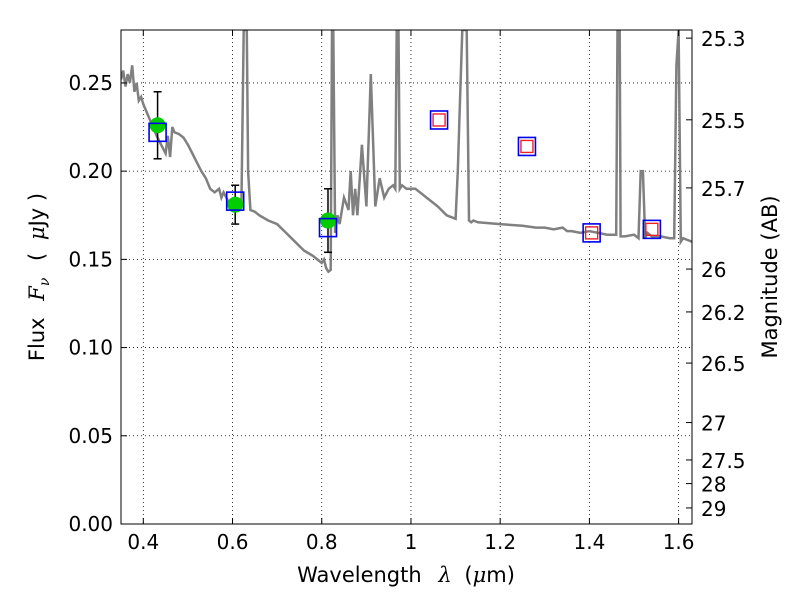 This screenshot has height=600, width=800. What do you see at coordinates (723, 461) in the screenshot?
I see `magnitude-tick-label: 27.5` at bounding box center [723, 461].